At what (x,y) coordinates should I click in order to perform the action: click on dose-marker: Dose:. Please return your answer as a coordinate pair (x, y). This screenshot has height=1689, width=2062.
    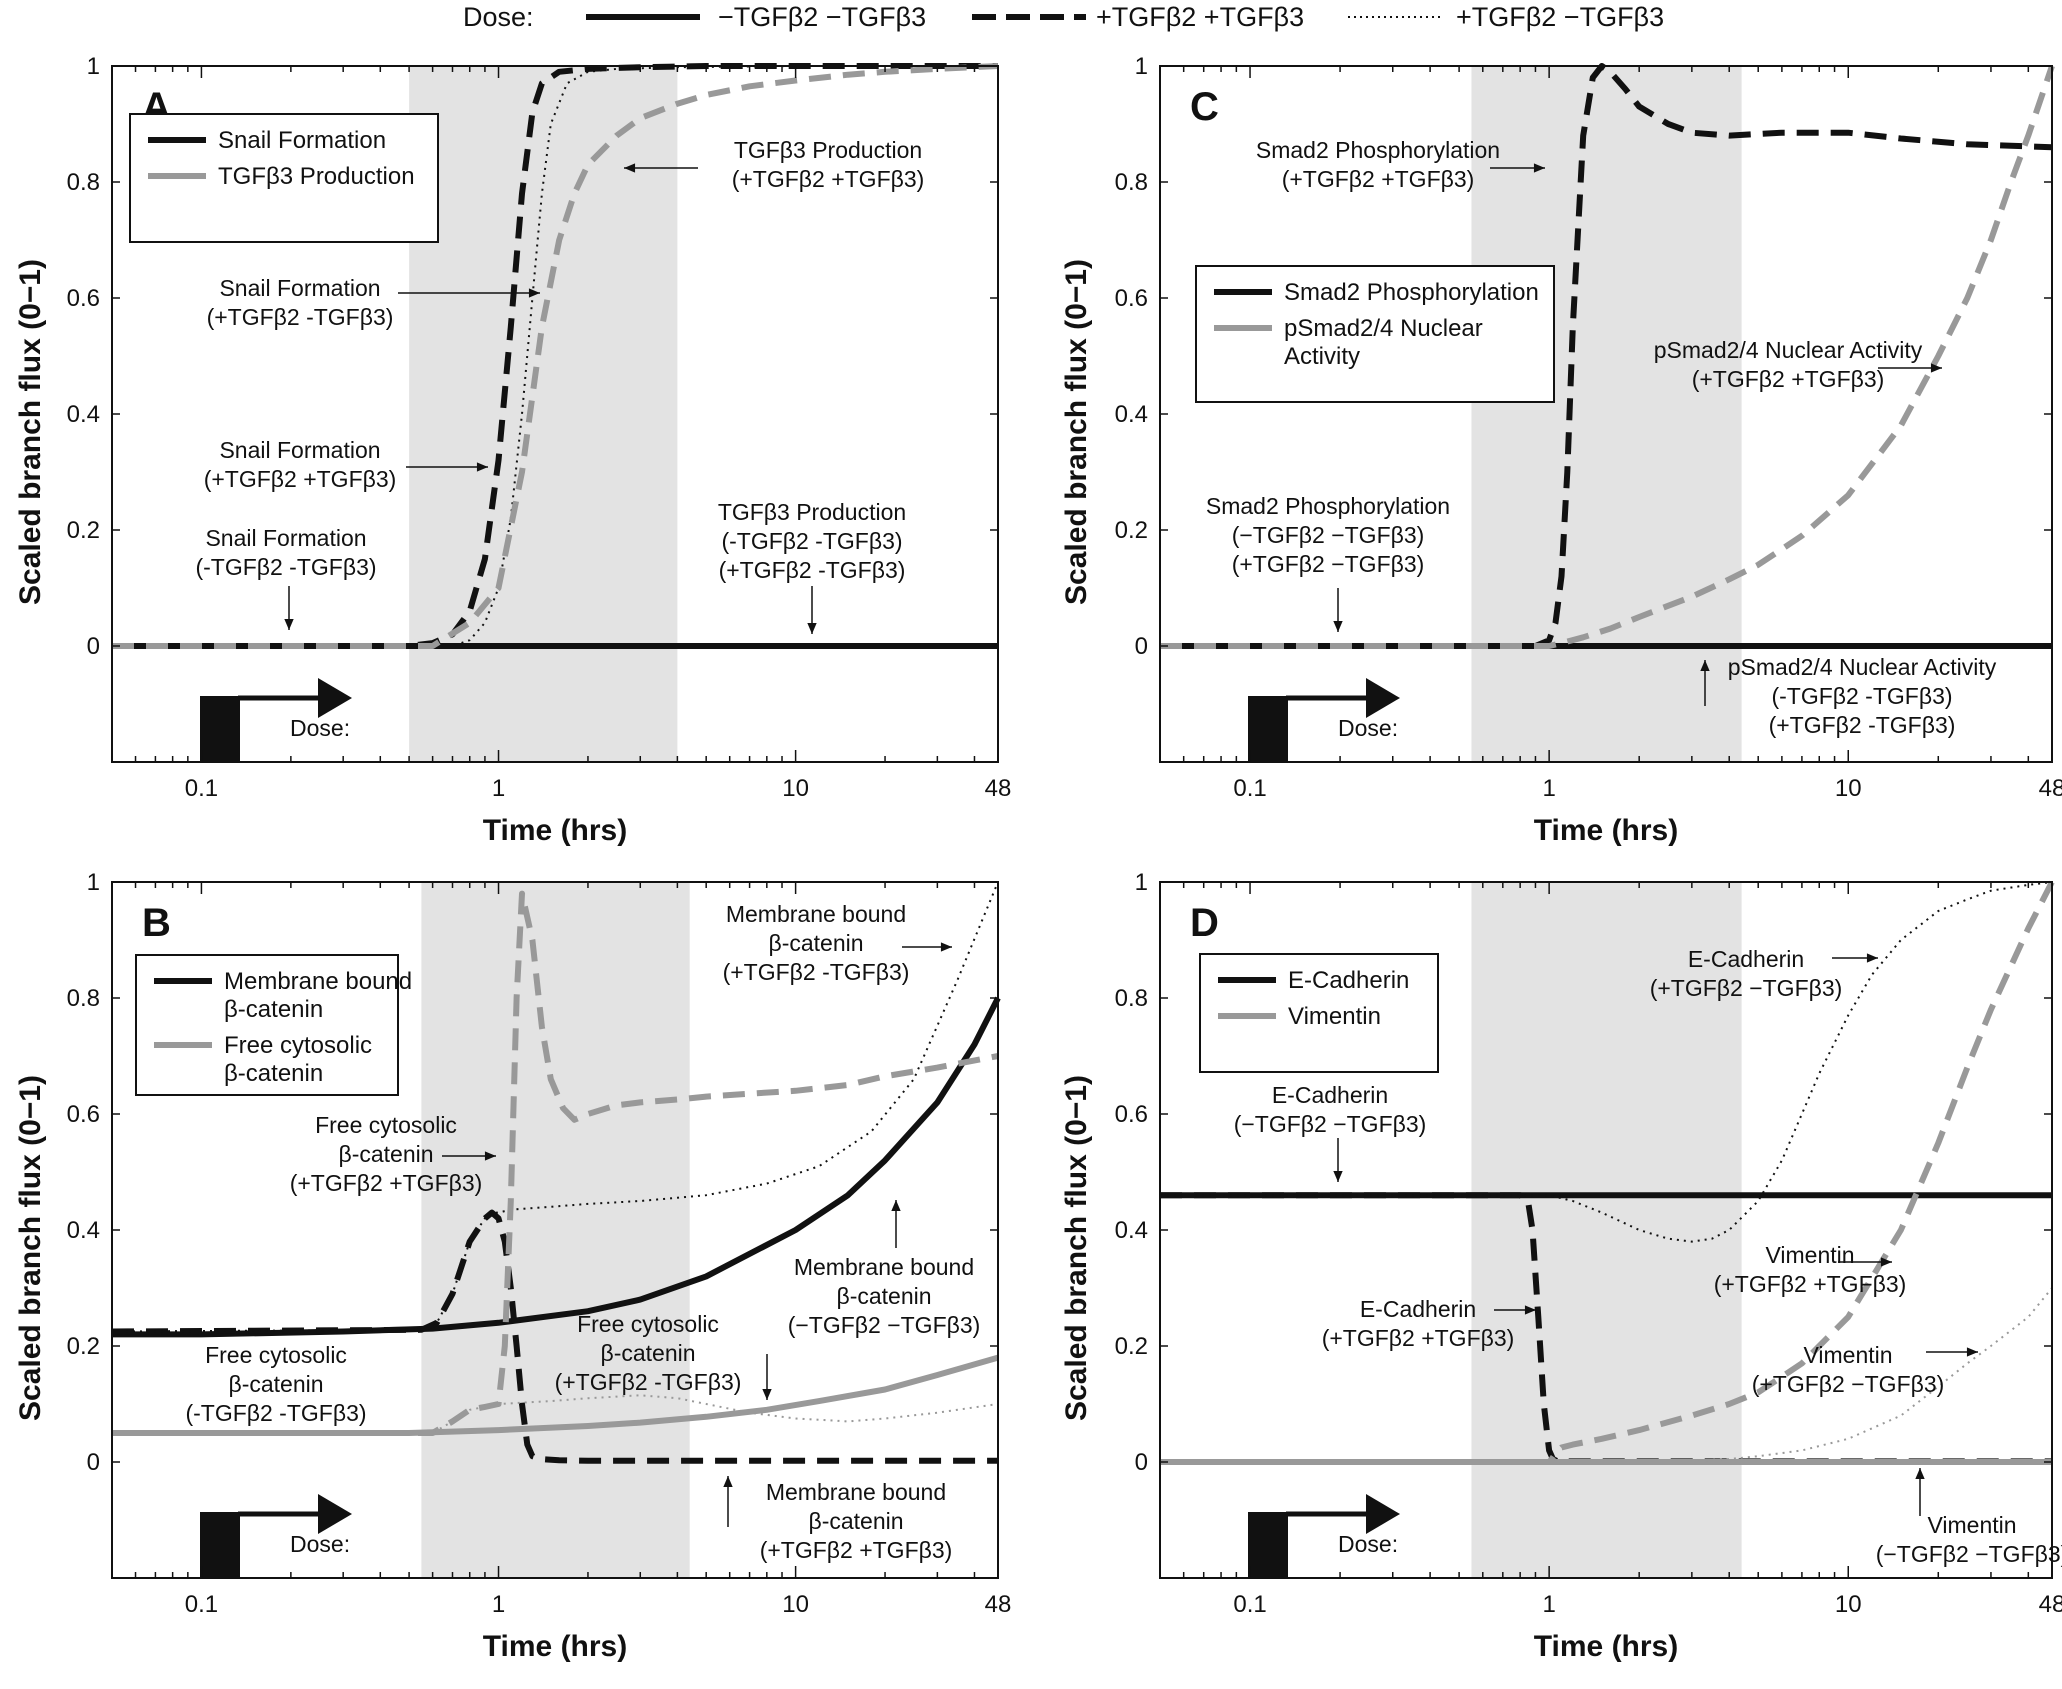
    Looking at the image, I should click on (1324, 720).